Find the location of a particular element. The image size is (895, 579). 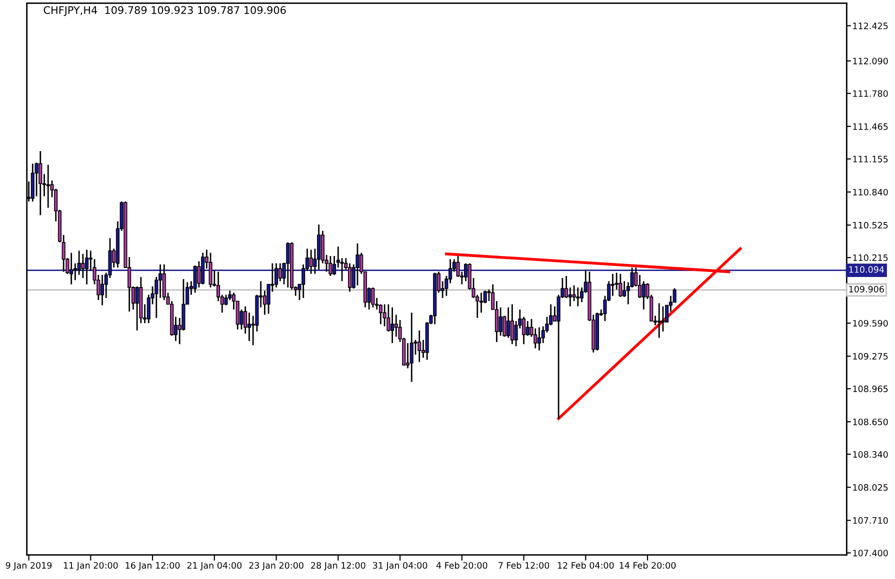

x-tick-label: 21 Jan 04:00 is located at coordinates (214, 566).